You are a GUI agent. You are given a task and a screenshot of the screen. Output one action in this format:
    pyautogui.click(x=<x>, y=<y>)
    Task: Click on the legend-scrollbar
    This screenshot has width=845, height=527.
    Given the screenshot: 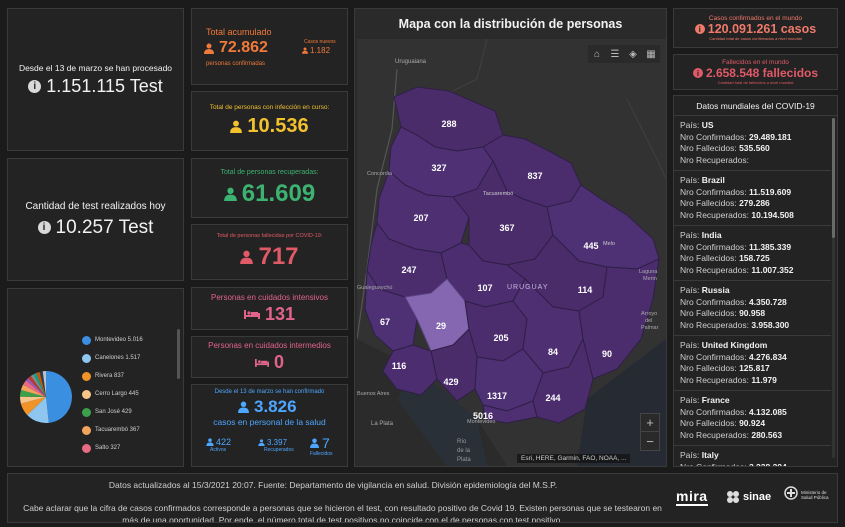 What is the action you would take?
    pyautogui.click(x=178, y=354)
    